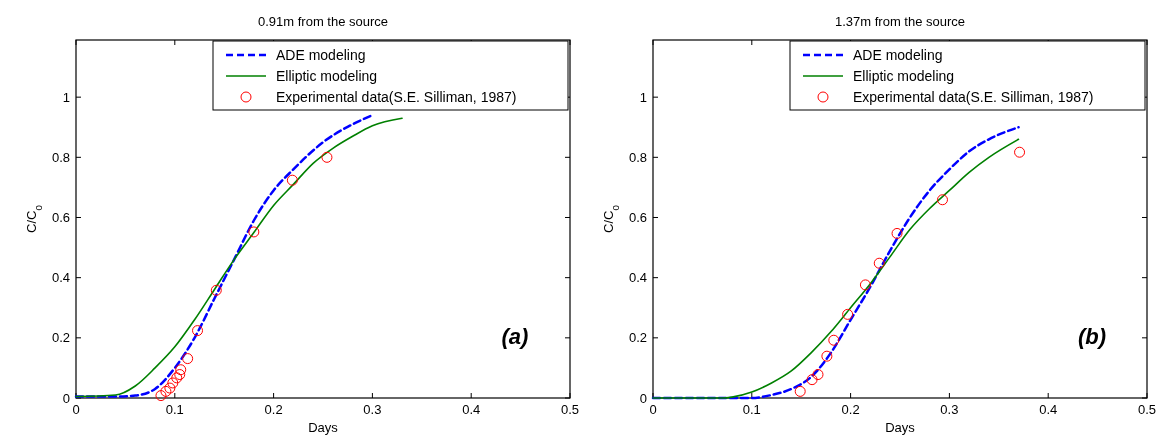  What do you see at coordinates (323, 21) in the screenshot?
I see `chart-title: 0.91m from the source` at bounding box center [323, 21].